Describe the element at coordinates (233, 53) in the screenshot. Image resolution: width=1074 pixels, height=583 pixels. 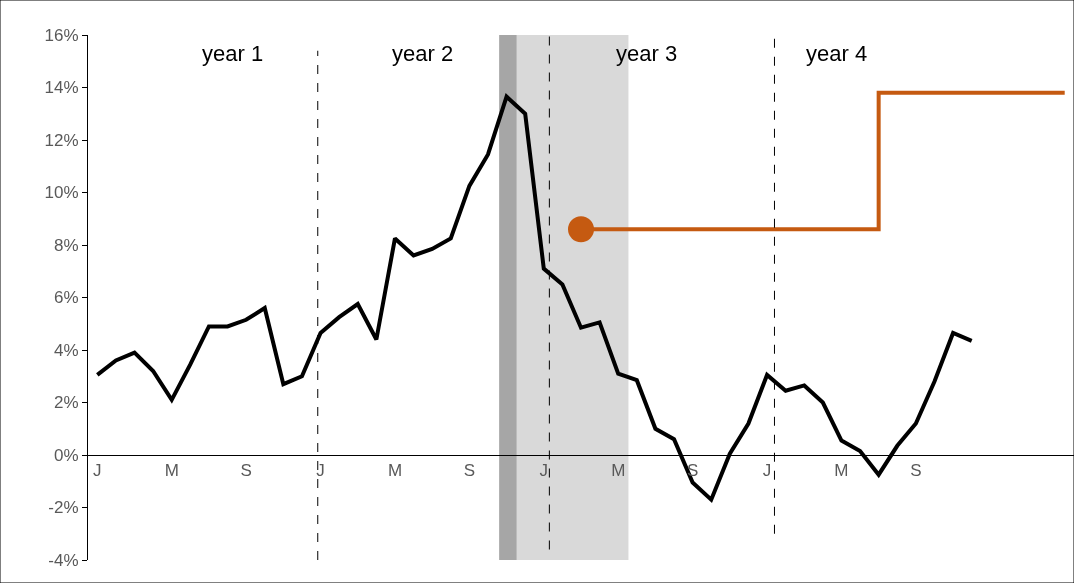
I see `annotation: year 1` at that location.